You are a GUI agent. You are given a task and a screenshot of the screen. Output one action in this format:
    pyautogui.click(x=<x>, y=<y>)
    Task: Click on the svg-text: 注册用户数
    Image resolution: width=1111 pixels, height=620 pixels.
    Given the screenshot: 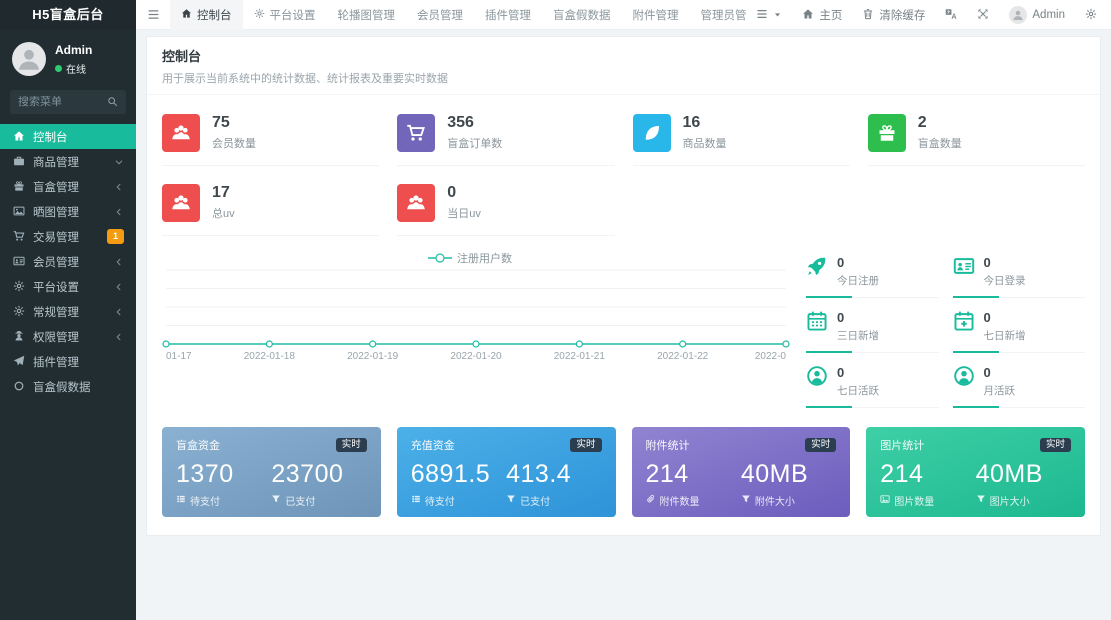 What is the action you would take?
    pyautogui.click(x=484, y=258)
    